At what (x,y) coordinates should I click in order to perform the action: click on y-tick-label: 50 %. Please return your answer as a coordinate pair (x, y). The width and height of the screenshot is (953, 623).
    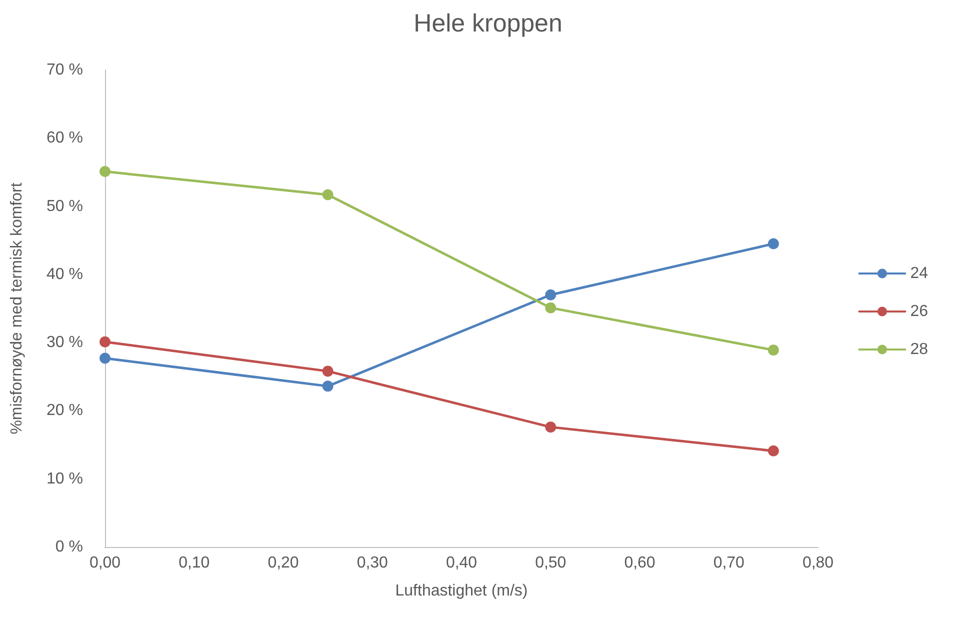
    Looking at the image, I should click on (64, 206).